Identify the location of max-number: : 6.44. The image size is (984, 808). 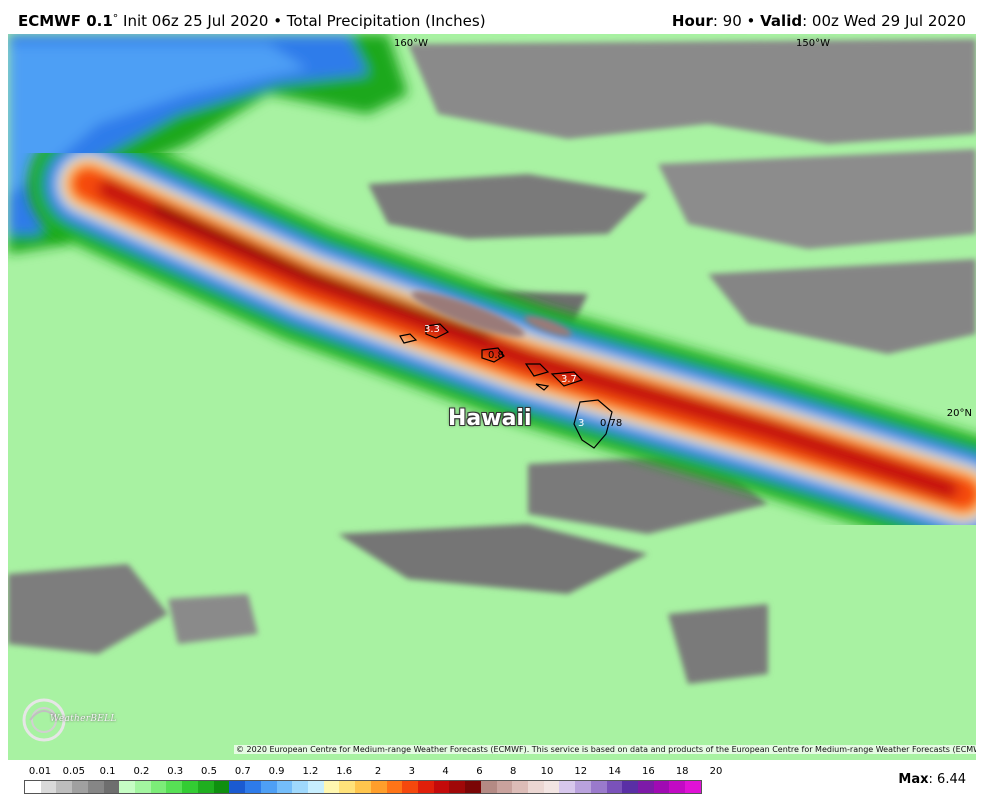
(947, 779).